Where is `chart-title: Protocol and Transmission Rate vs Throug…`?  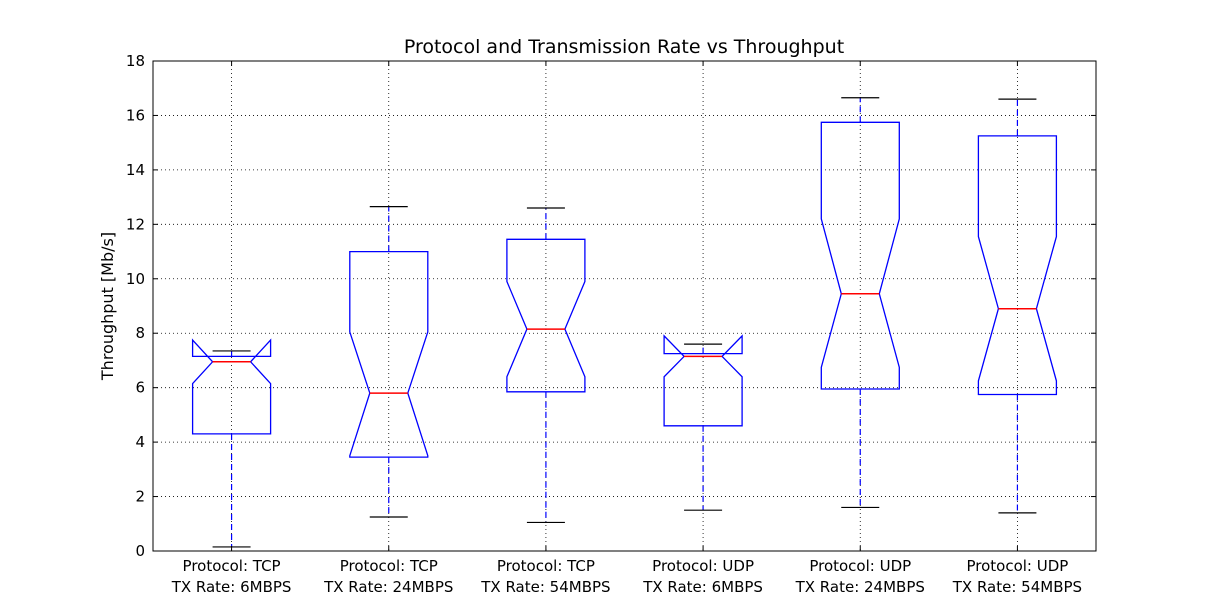
chart-title: Protocol and Transmission Rate vs Throug… is located at coordinates (624, 47).